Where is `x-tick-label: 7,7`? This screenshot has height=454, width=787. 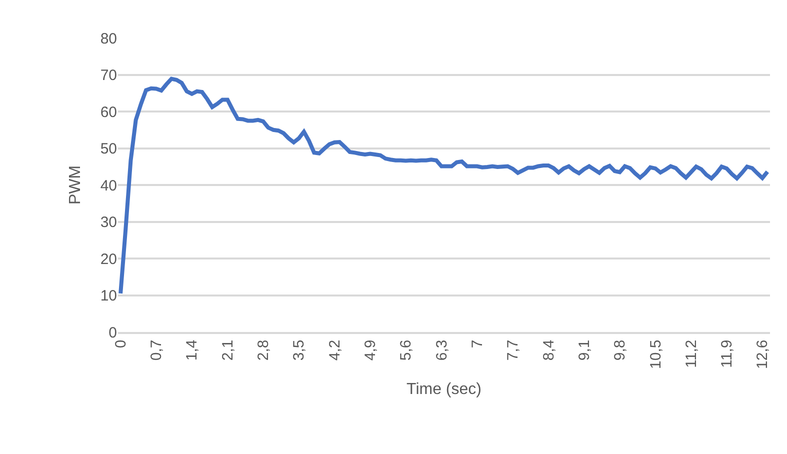 x-tick-label: 7,7 is located at coordinates (513, 350).